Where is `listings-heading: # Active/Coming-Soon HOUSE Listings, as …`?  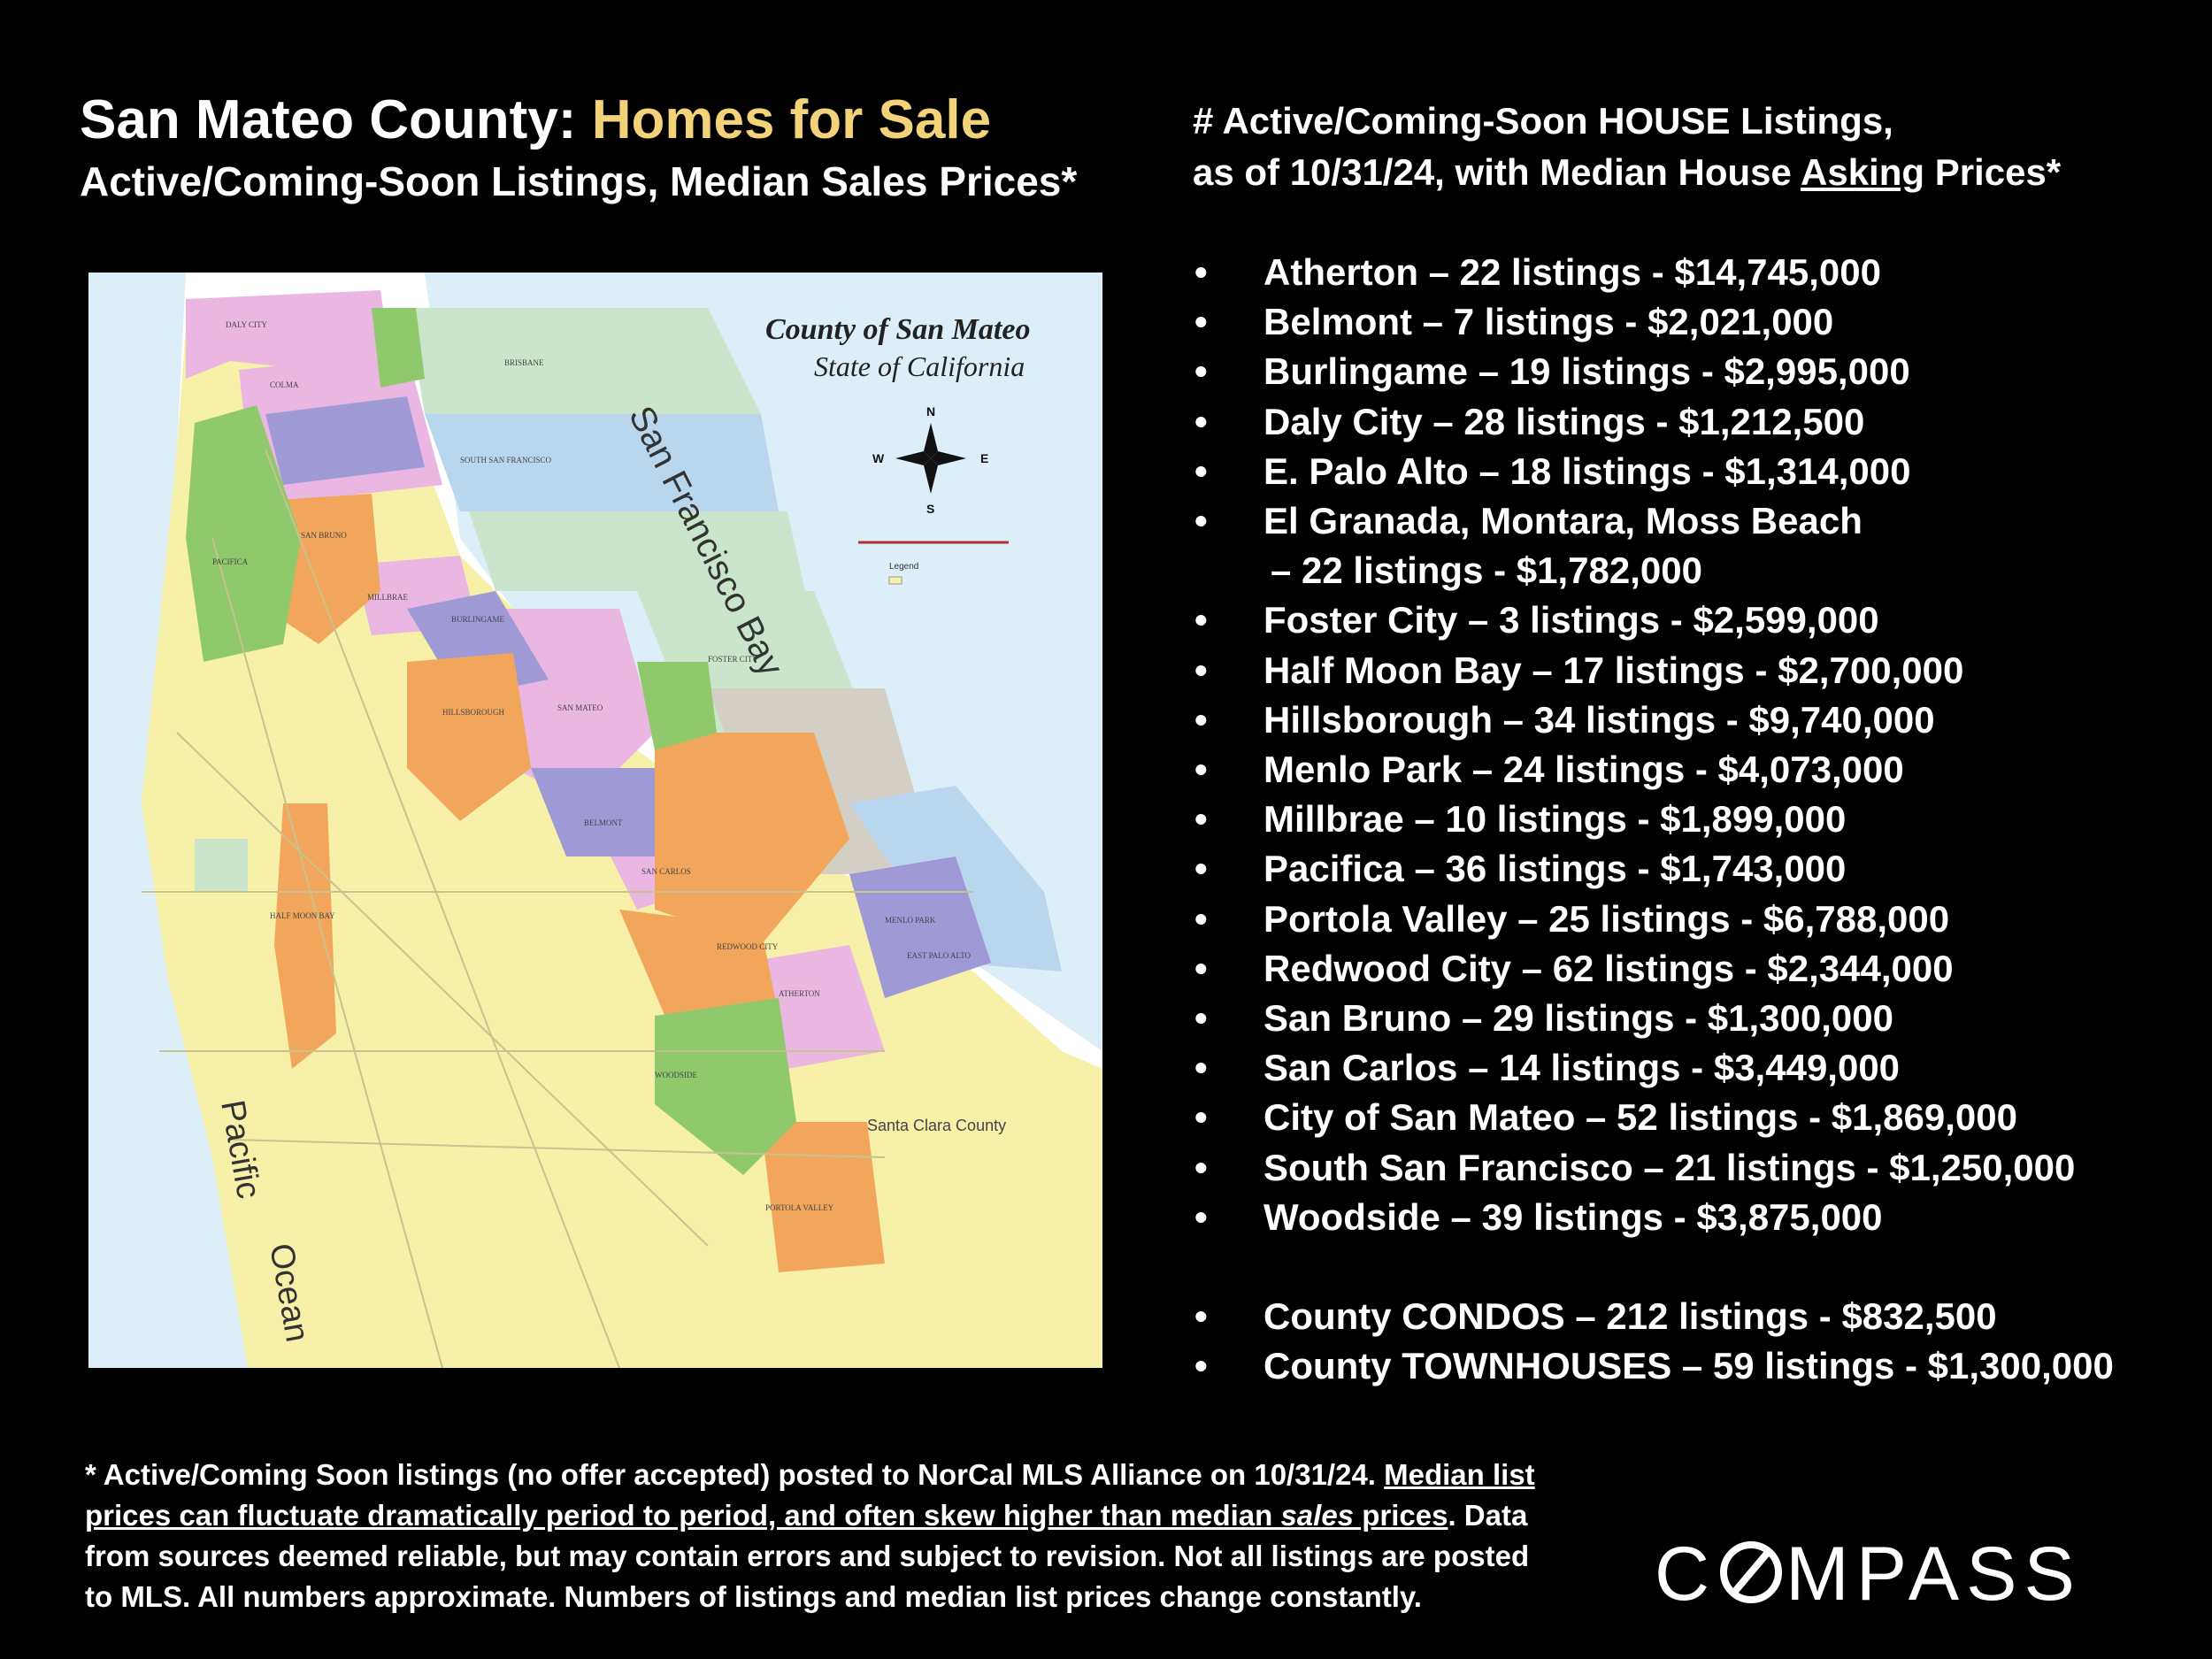
listings-heading: # Active/Coming-Soon HOUSE Listings, as … is located at coordinates (1627, 147).